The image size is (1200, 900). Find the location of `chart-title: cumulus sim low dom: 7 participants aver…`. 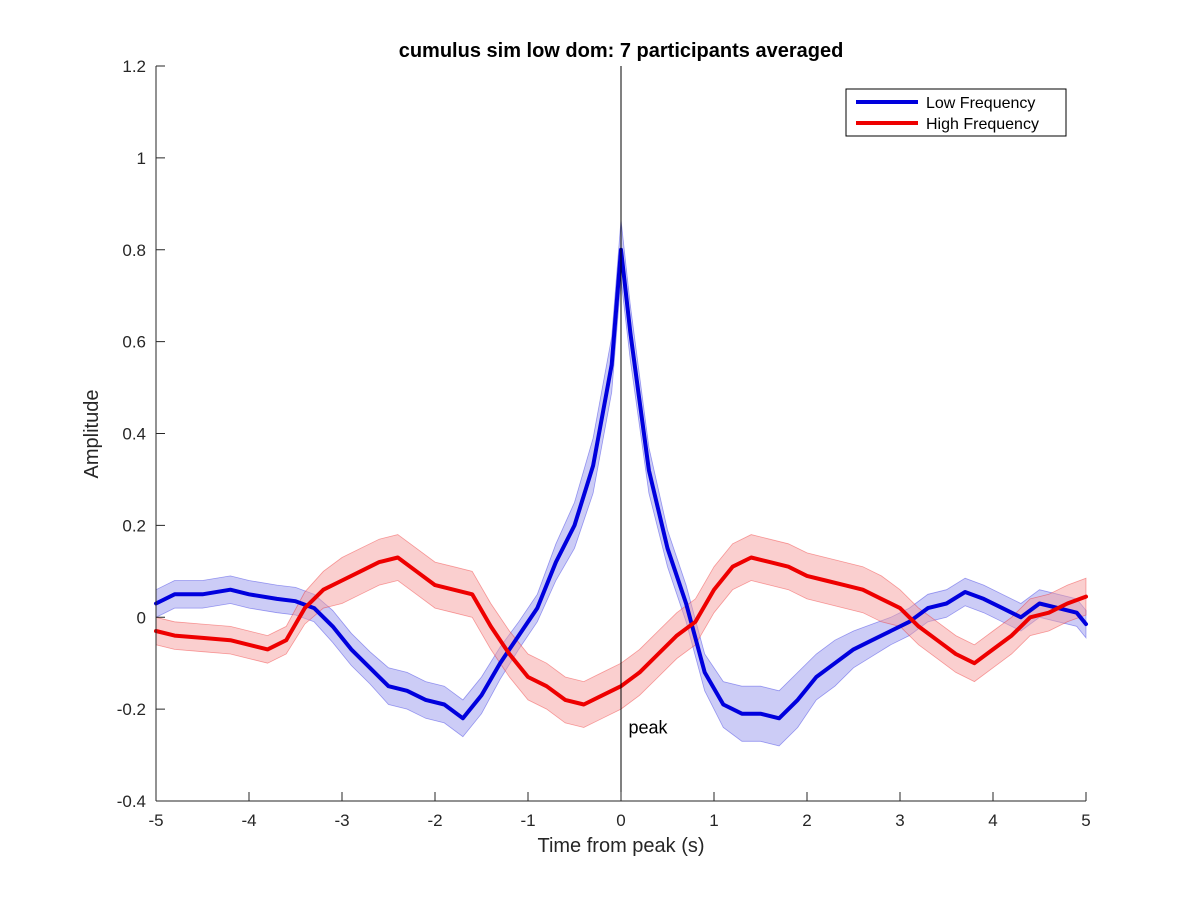

chart-title: cumulus sim low dom: 7 participants aver… is located at coordinates (621, 51).